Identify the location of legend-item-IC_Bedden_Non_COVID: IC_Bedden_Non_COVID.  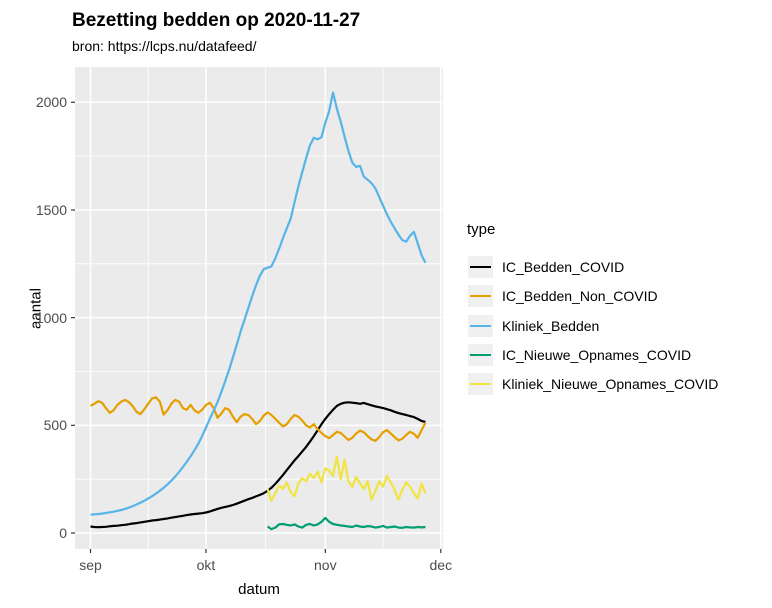
(563, 296).